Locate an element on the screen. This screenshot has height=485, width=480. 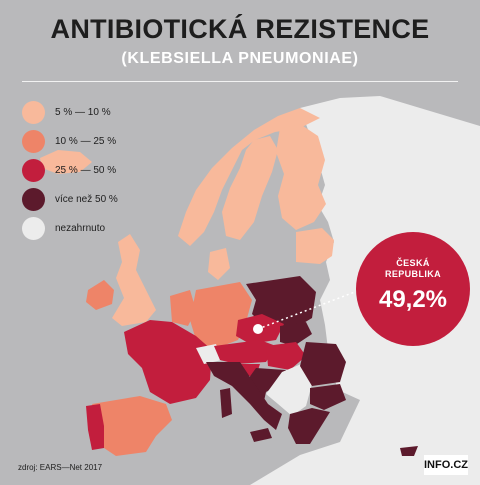
legend-item: 25 % — 50 % is located at coordinates (70, 170).